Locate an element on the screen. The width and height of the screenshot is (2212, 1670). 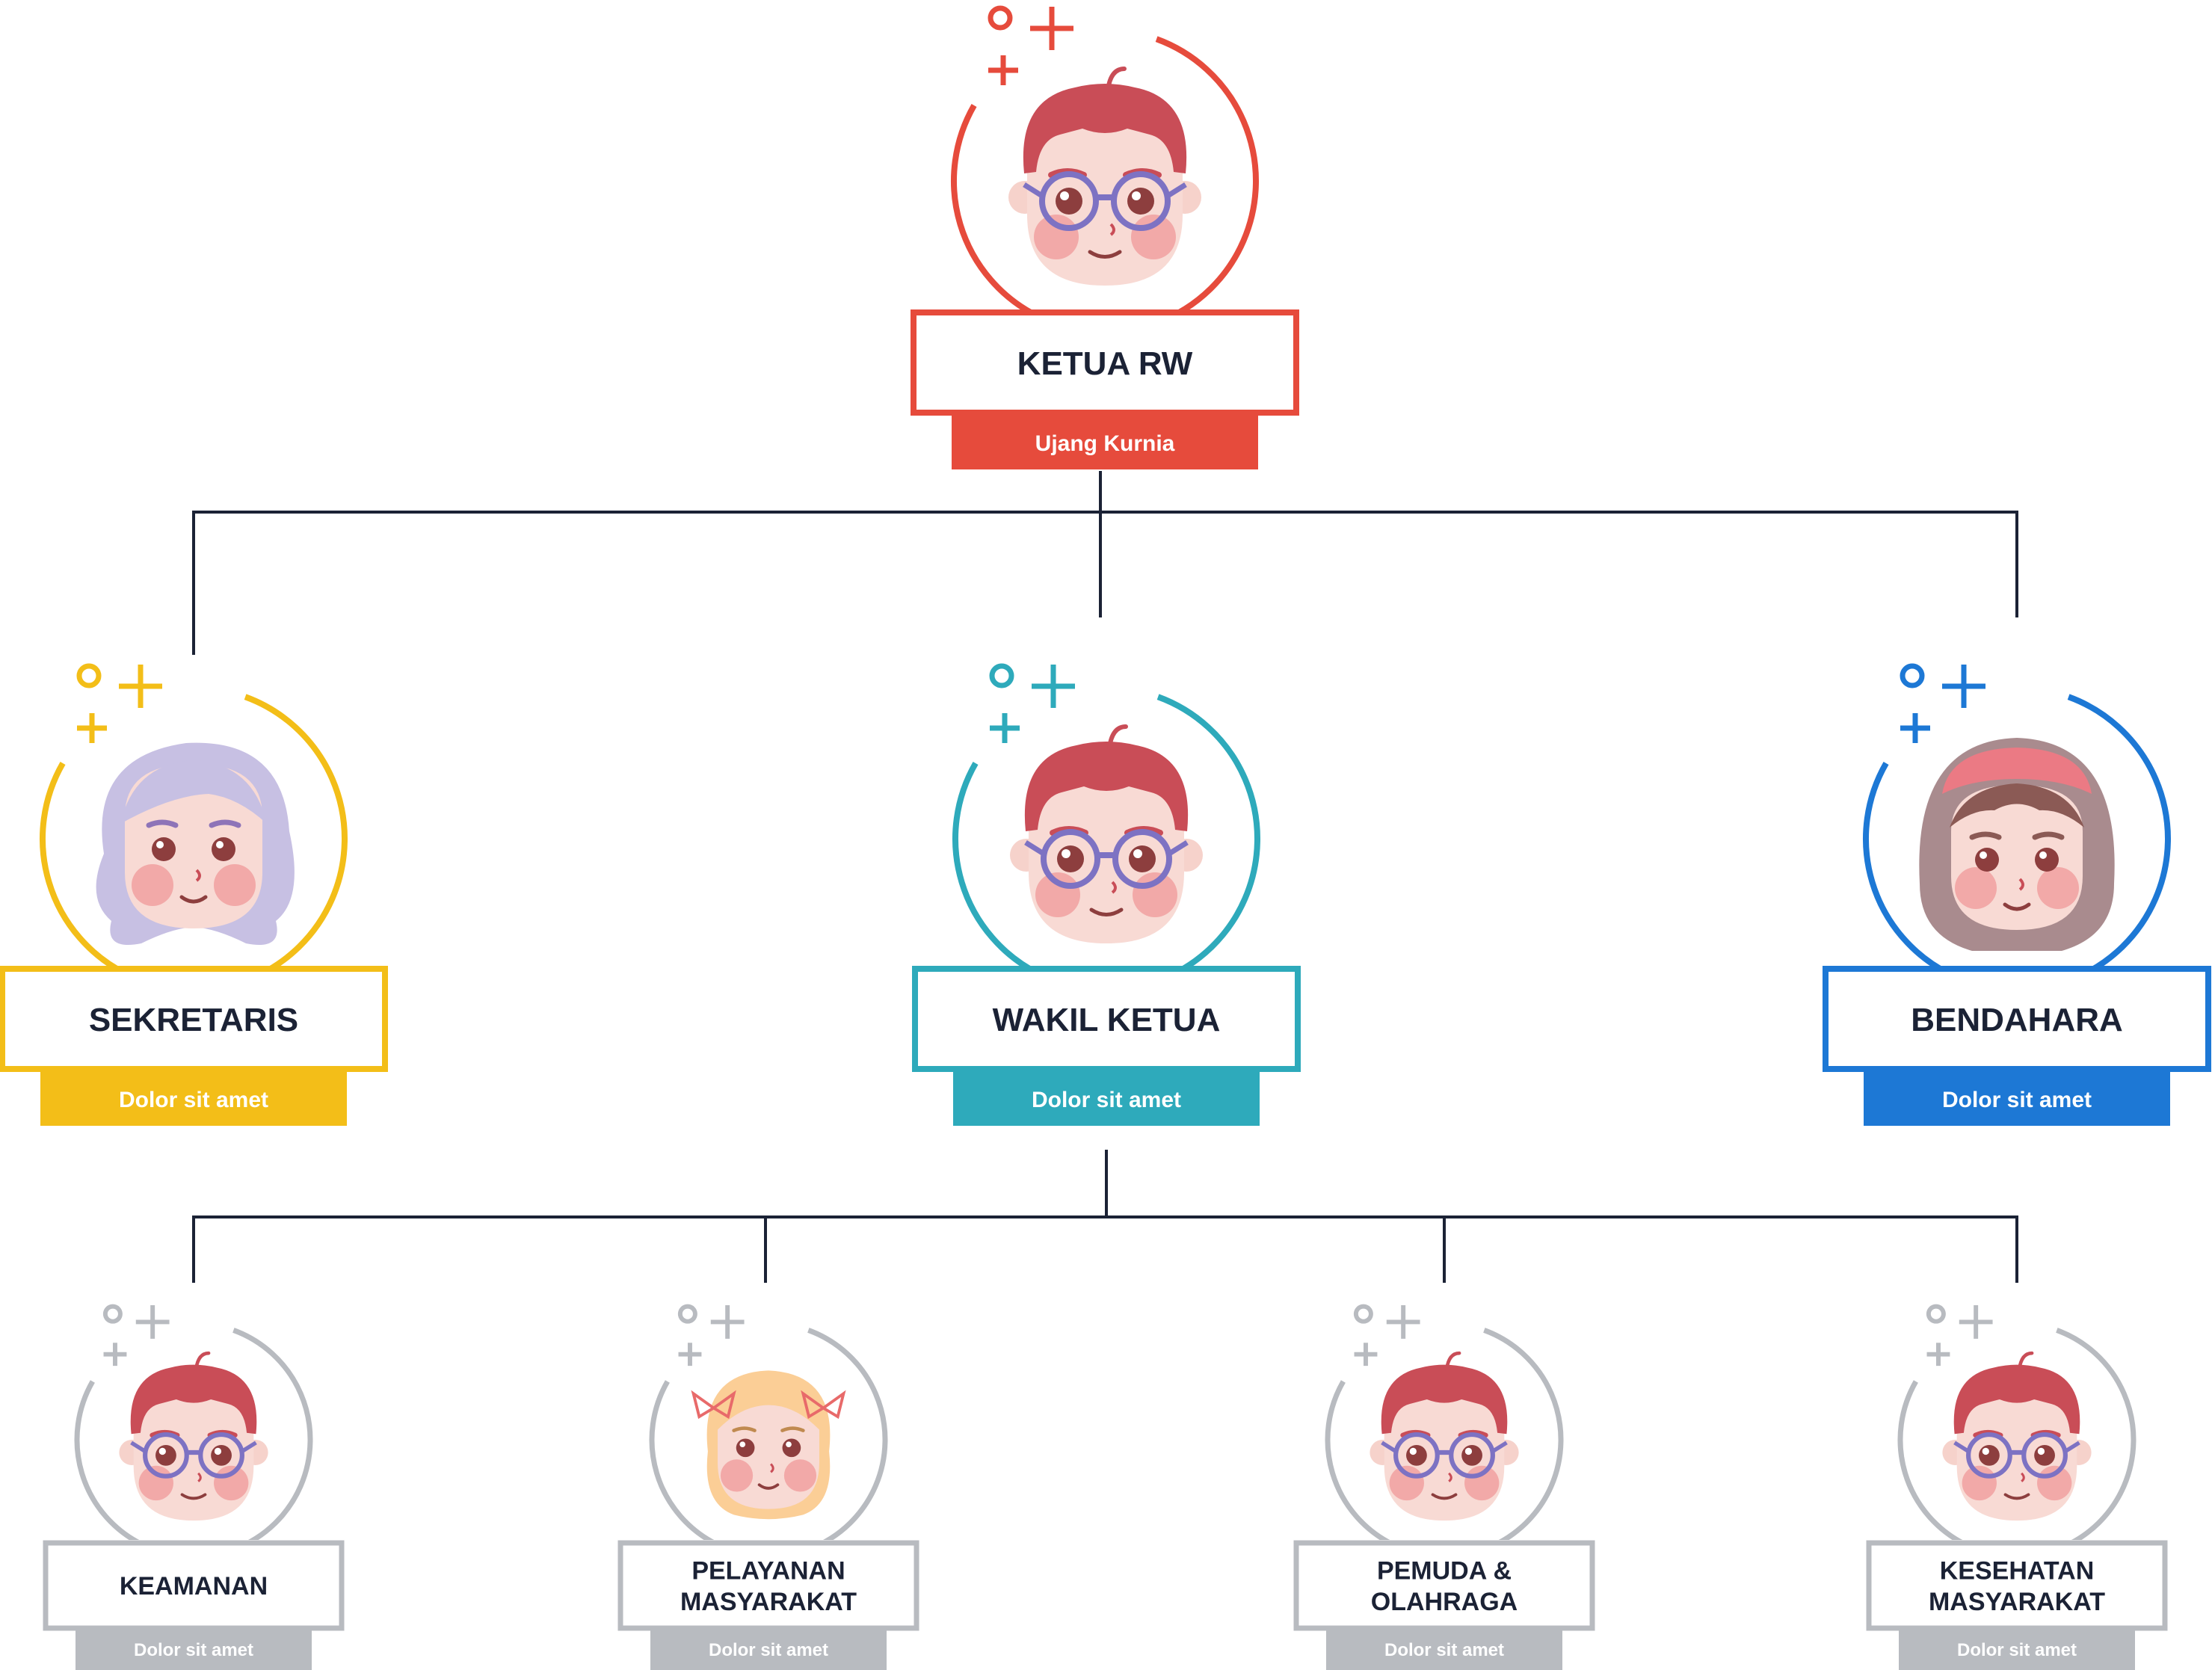
org-node-pemuda: PEMUDA &OLAHRAGA Dolor sit amet is located at coordinates (1444, 1487).